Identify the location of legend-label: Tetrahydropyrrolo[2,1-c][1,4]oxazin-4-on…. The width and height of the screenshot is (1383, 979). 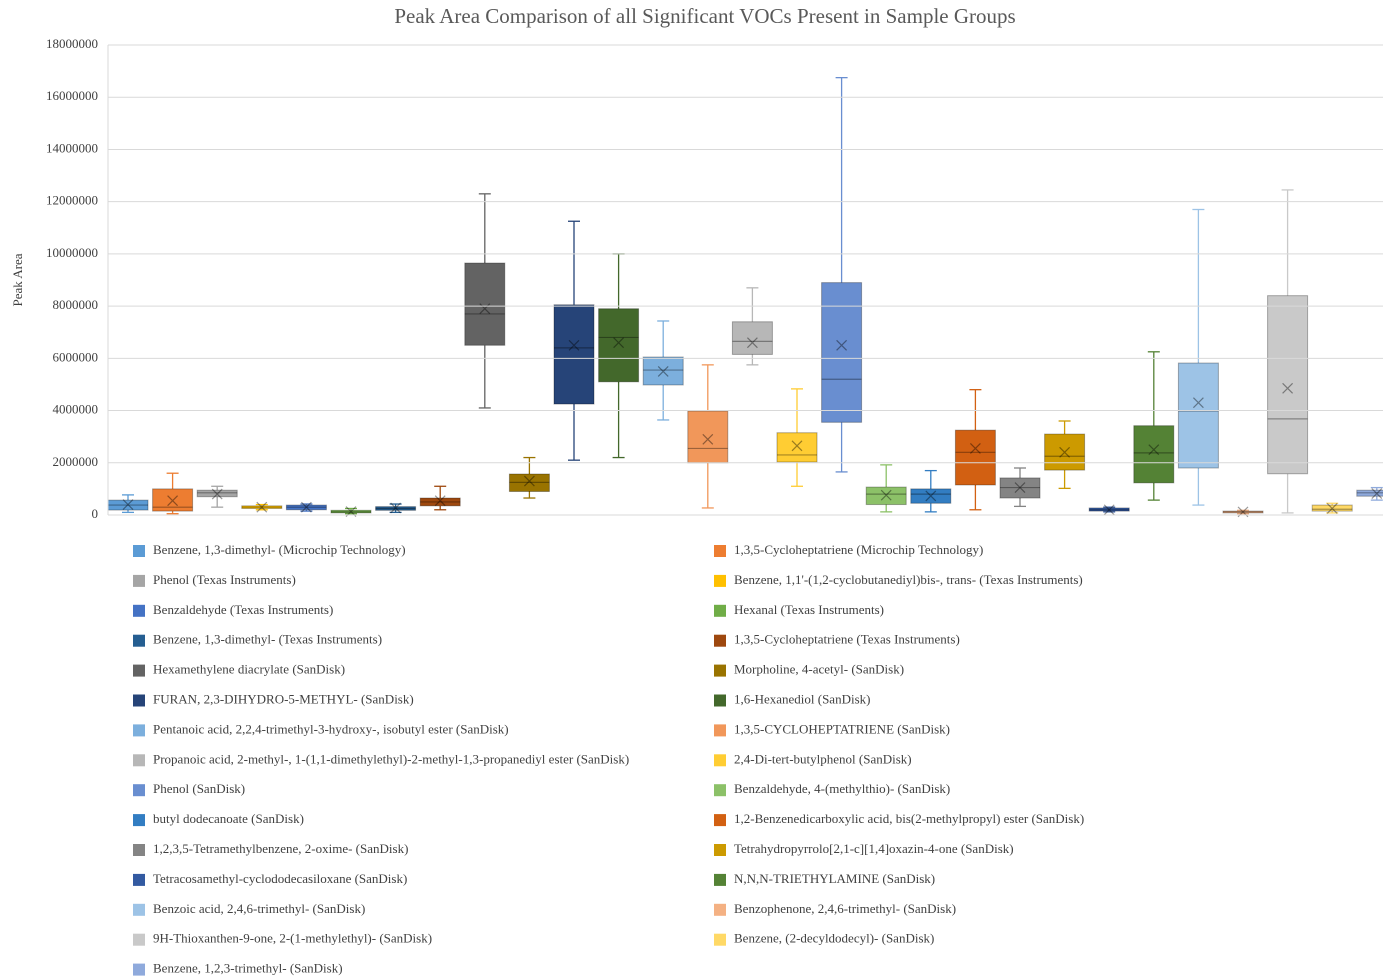
(874, 848).